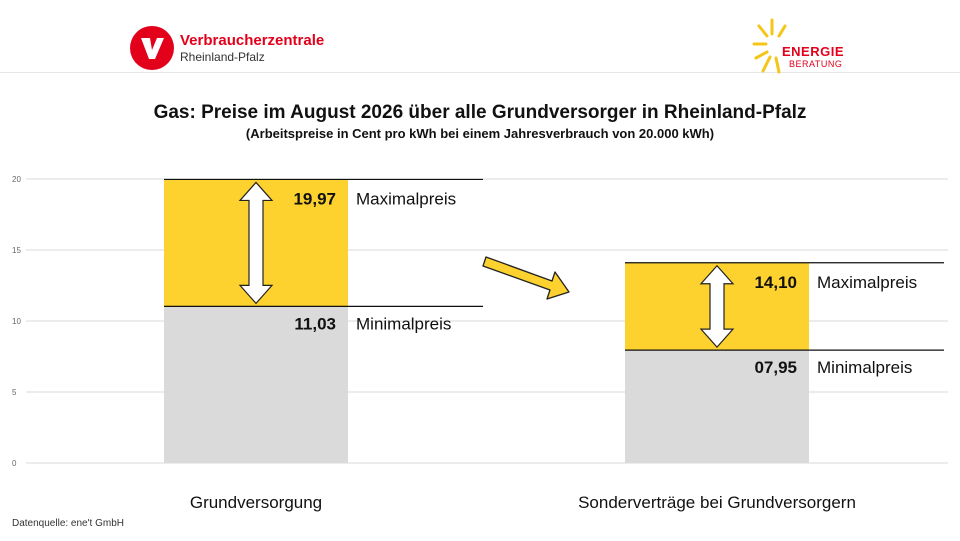 This screenshot has width=960, height=541. What do you see at coordinates (152, 48) in the screenshot?
I see `vz-logo-icon` at bounding box center [152, 48].